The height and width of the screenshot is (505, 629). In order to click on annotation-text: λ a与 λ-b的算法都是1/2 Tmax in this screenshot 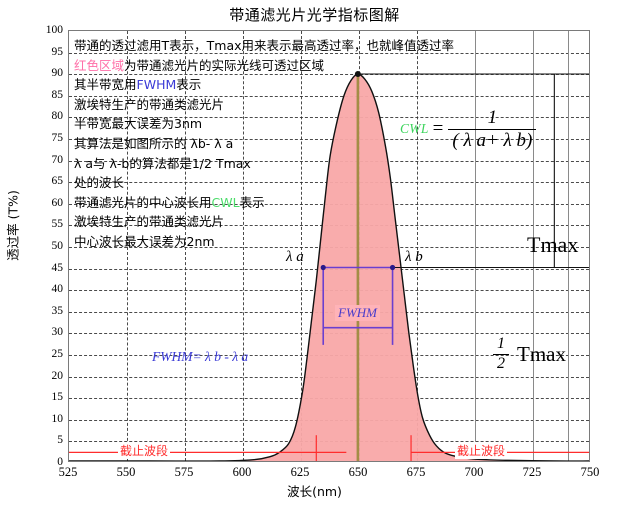, I will do `click(162, 163)`.